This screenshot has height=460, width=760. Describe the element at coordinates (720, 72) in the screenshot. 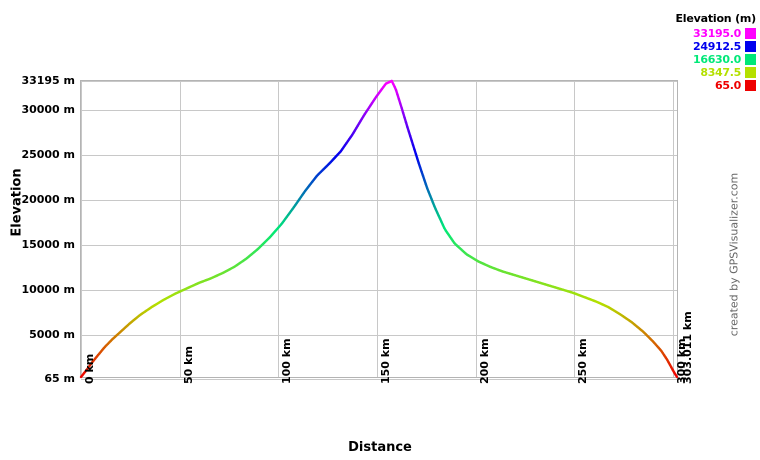

I see `legend-entry-label: 8347.5` at that location.